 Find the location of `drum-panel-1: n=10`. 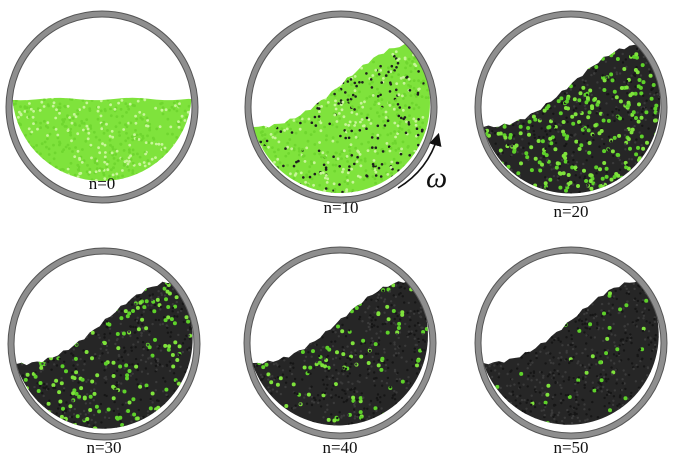

drum-panel-1: n=10 is located at coordinates (341, 113).